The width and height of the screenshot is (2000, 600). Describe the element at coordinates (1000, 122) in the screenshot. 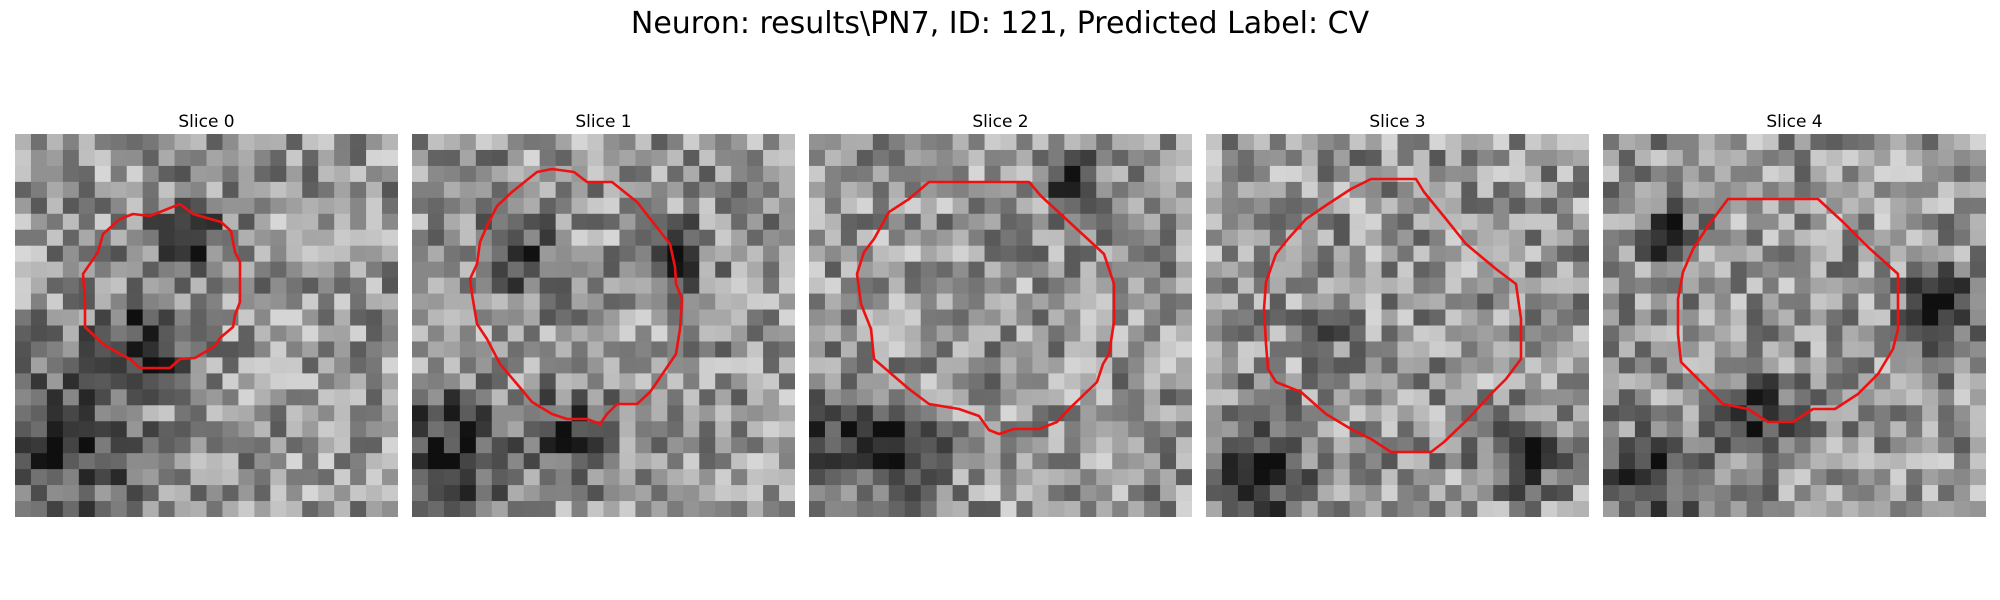

I see `slice-title-2: Slice 2` at that location.